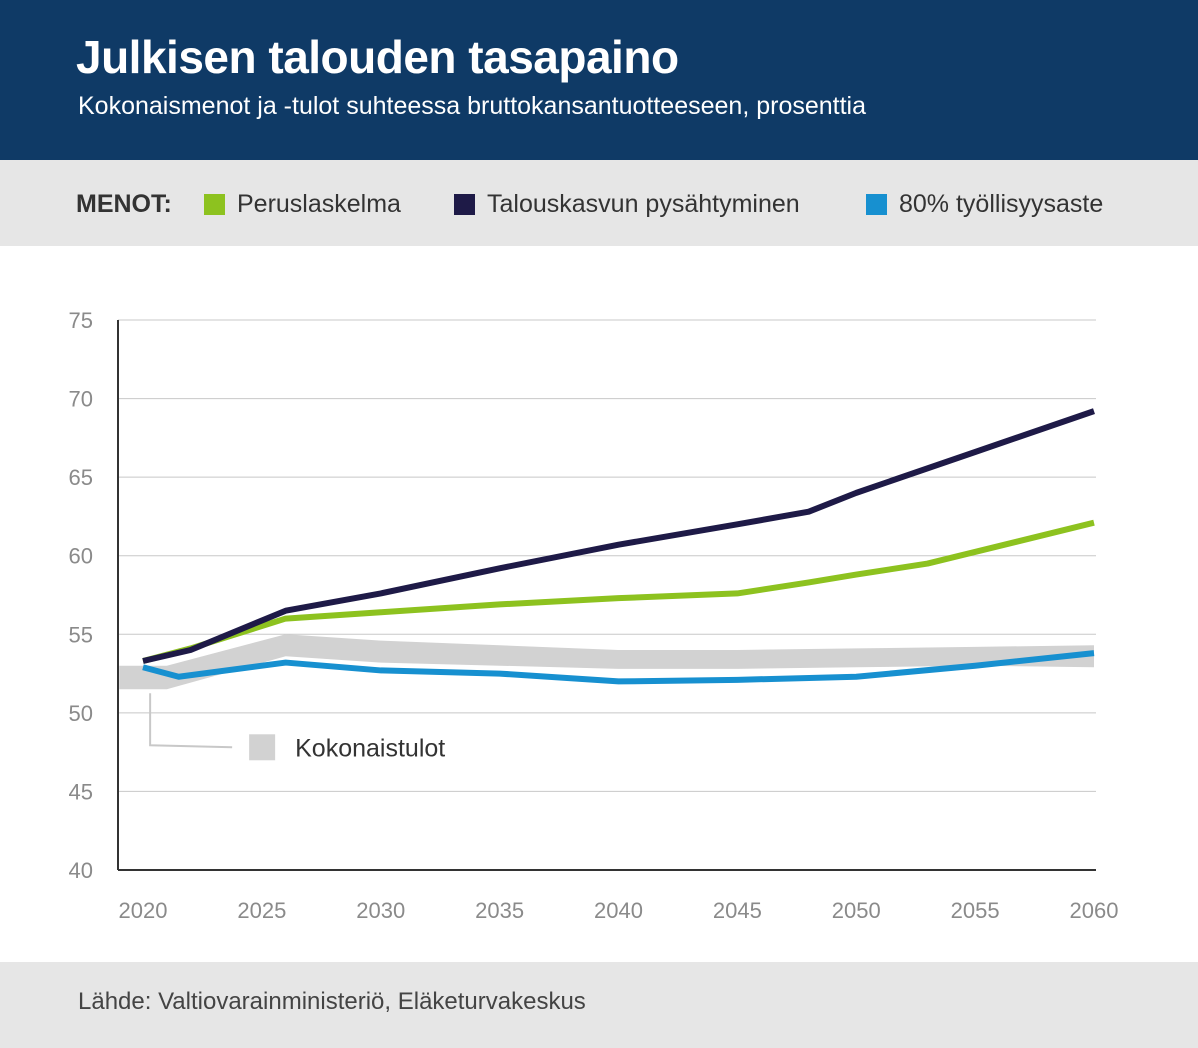 The height and width of the screenshot is (1048, 1198). I want to click on x-tick-label-2040: 2040, so click(618, 910).